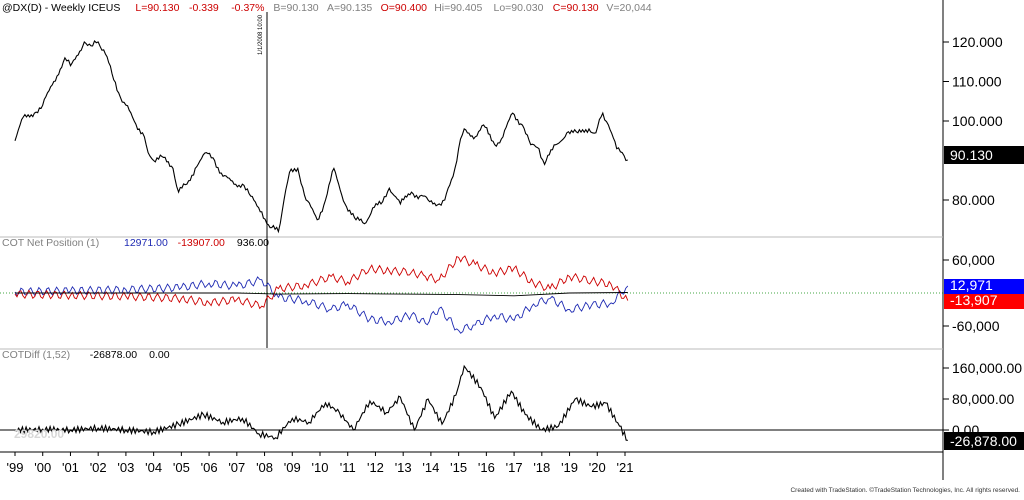 The height and width of the screenshot is (500, 1024). What do you see at coordinates (625, 467) in the screenshot?
I see `x-tick-label: '21` at bounding box center [625, 467].